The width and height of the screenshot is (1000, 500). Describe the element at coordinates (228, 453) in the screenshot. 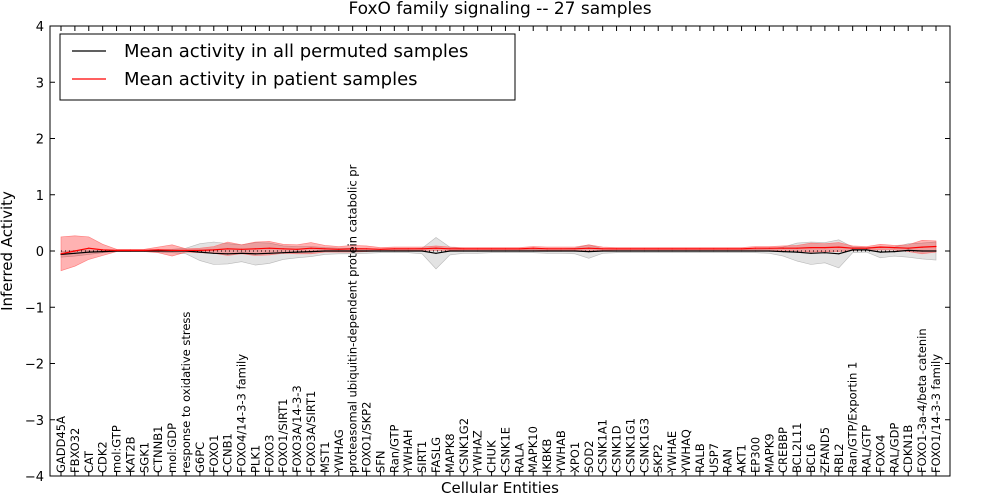

I see `x-tick-label: CCNB1` at that location.